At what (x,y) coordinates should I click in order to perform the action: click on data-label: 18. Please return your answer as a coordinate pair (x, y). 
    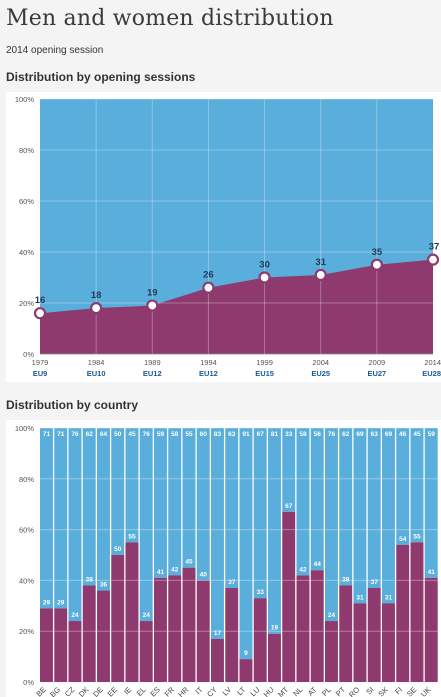
    Looking at the image, I should click on (96, 295).